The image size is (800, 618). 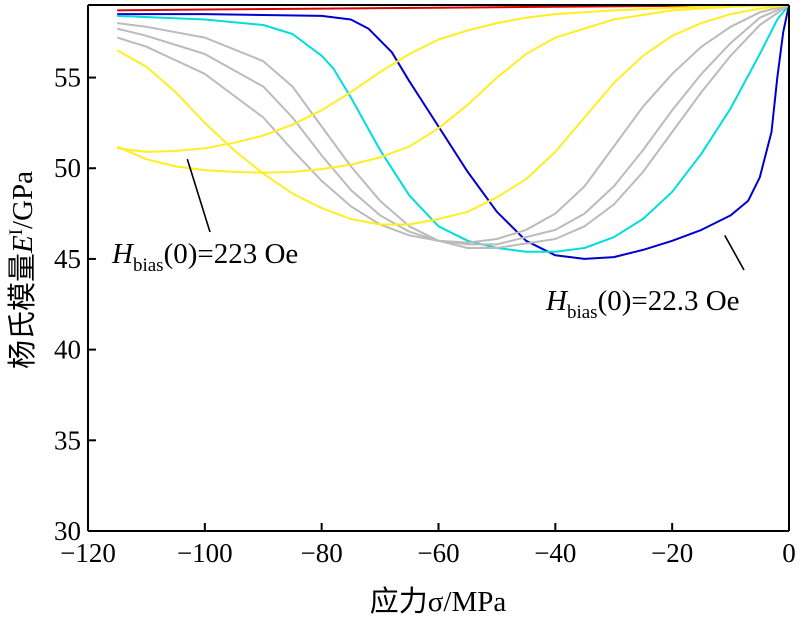 I want to click on annotation-rest: (0)=223 Oe, so click(x=231, y=254).